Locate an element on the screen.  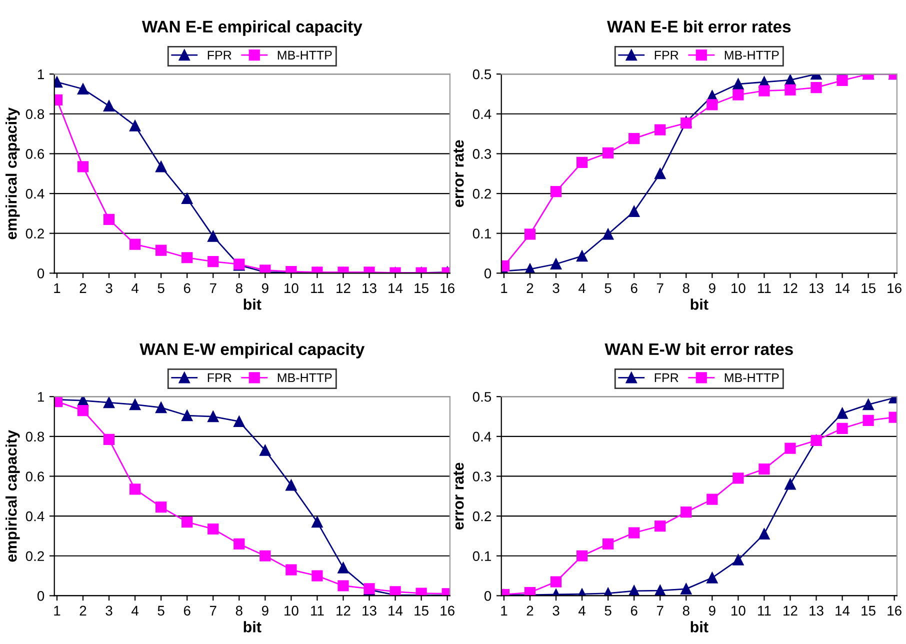
y-tick-label: 0.1 is located at coordinates (481, 233).